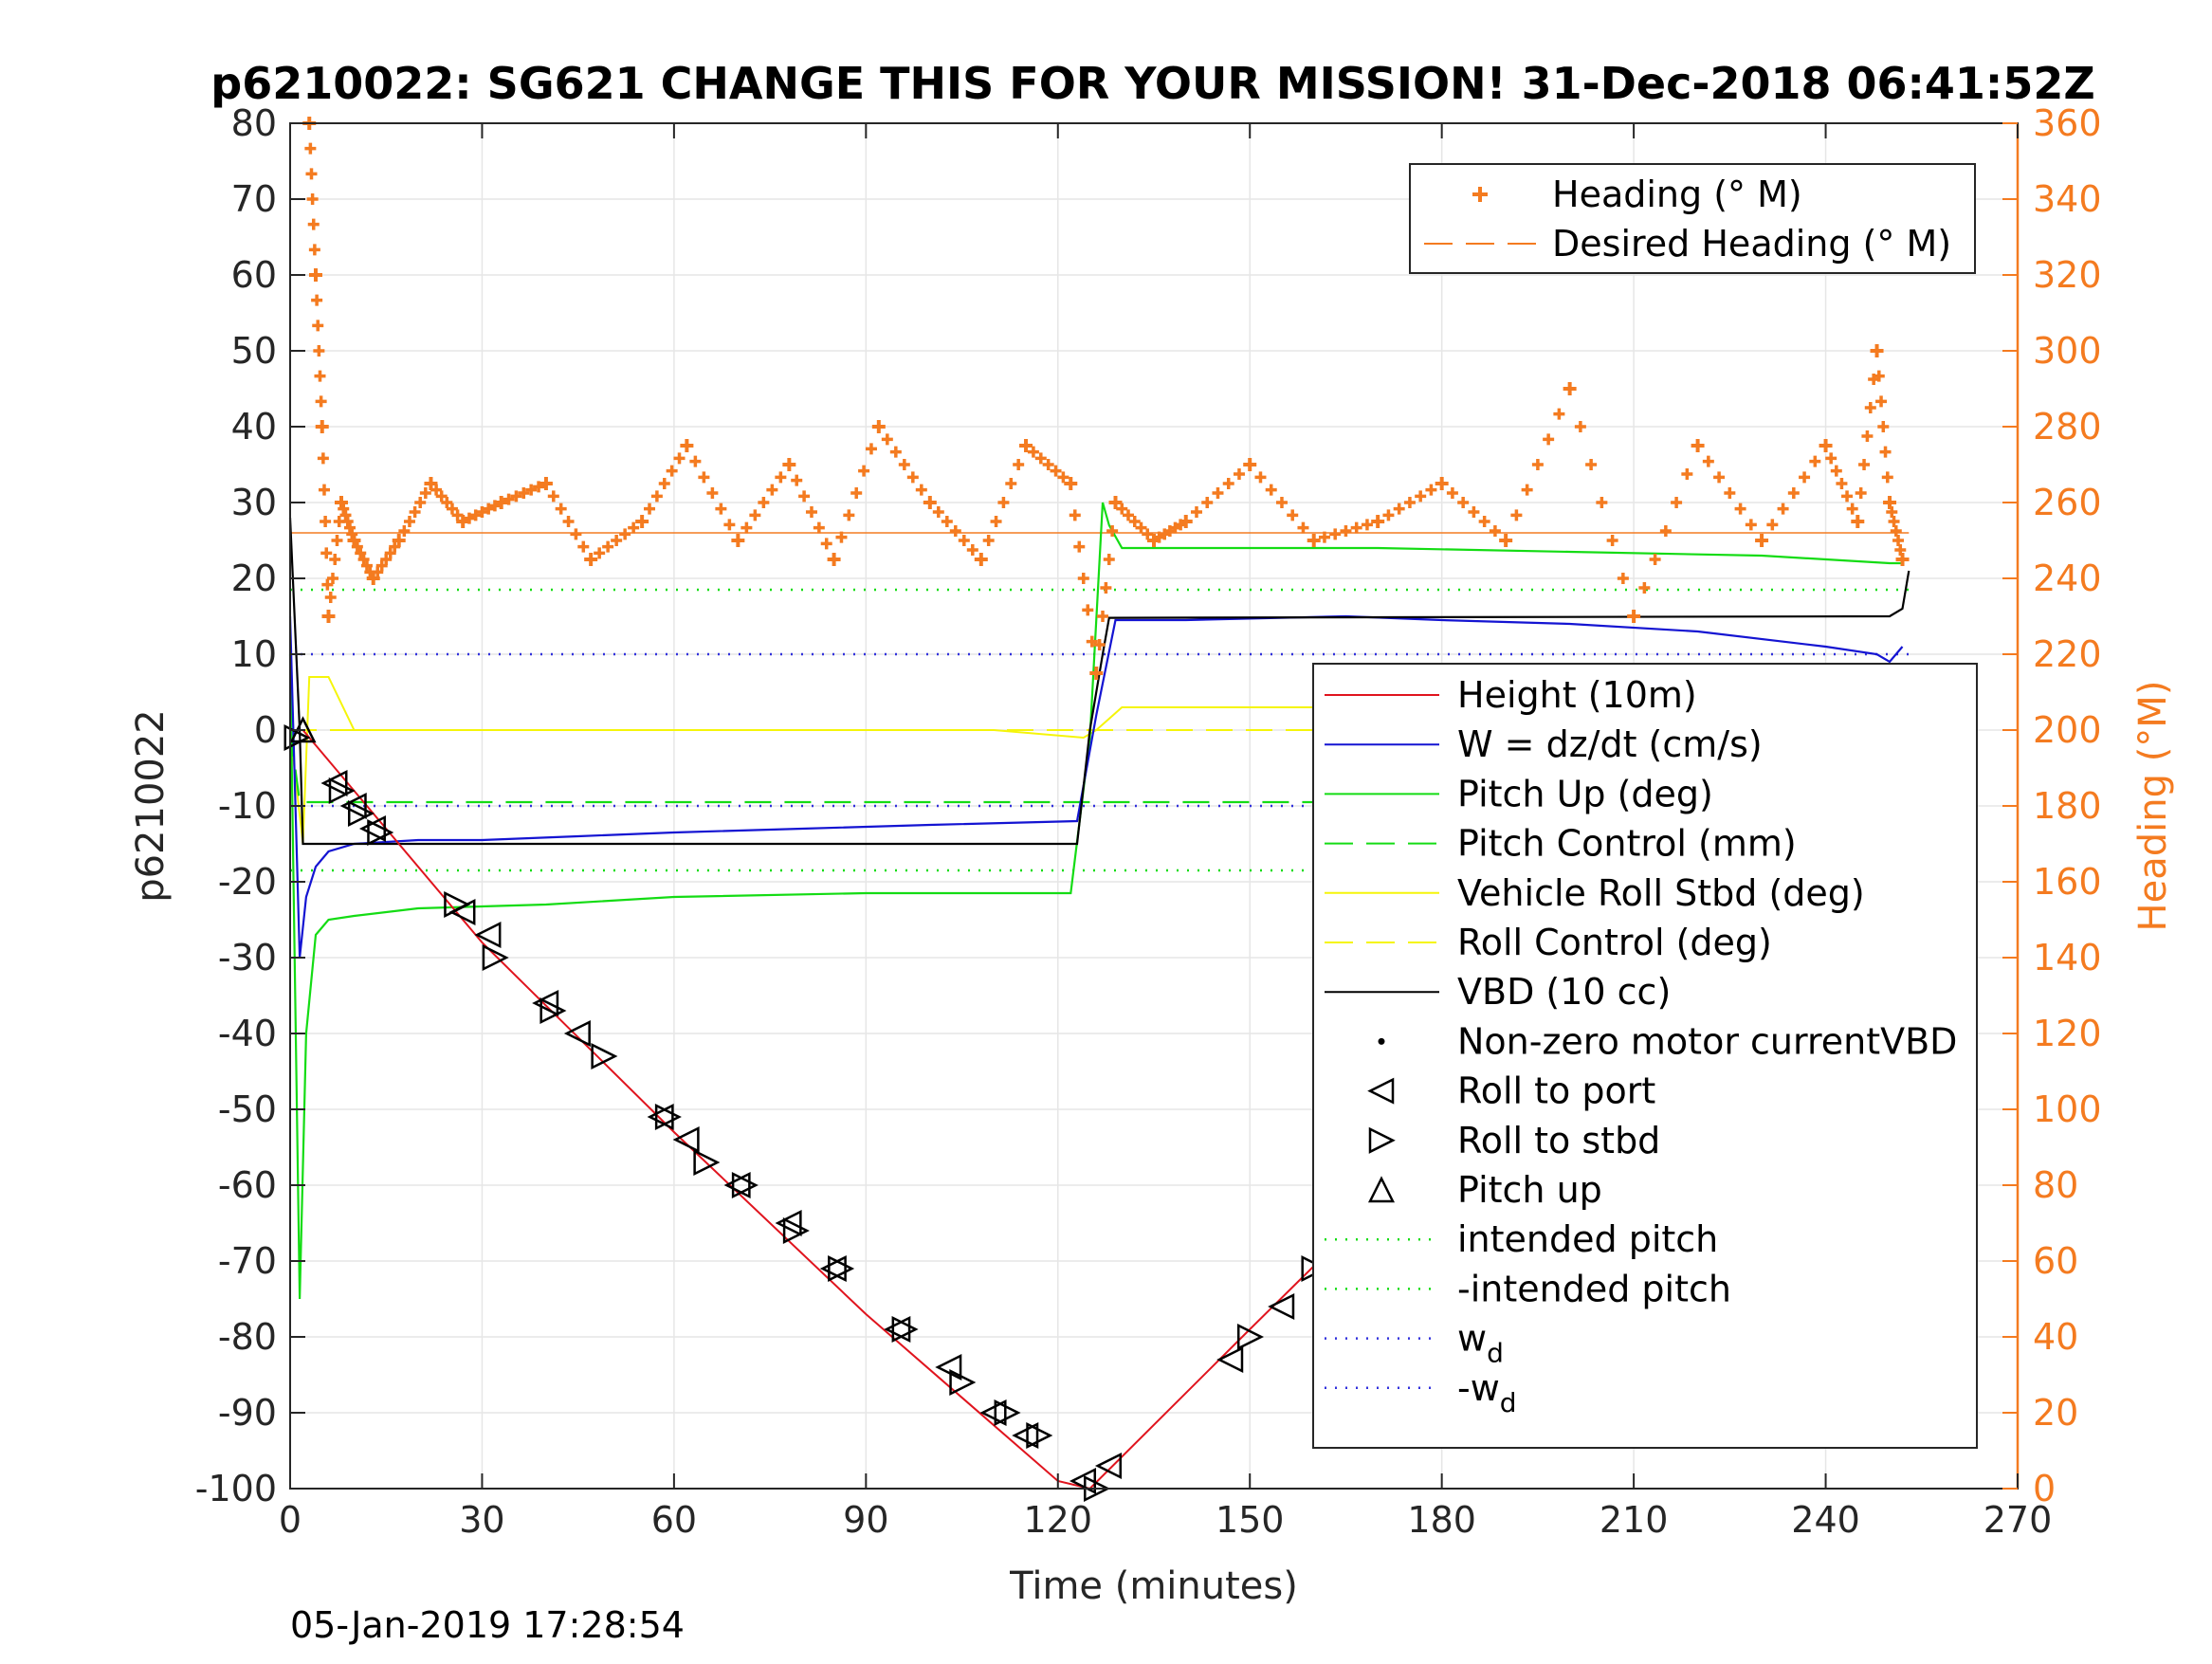 This screenshot has height=1664, width=2212. I want to click on legend-label: Roll to port, so click(1556, 1091).